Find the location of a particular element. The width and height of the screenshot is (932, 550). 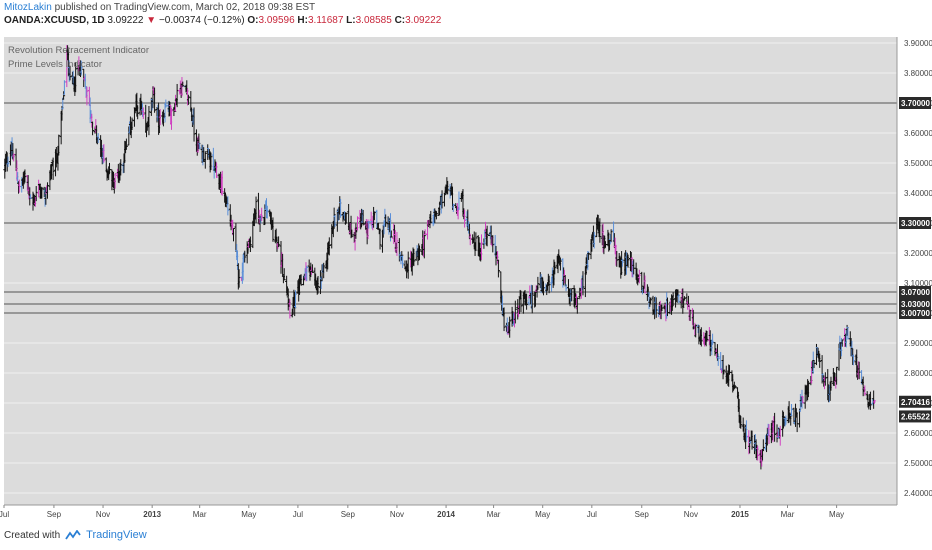

price-marker-label: 2.70416 is located at coordinates (915, 402).